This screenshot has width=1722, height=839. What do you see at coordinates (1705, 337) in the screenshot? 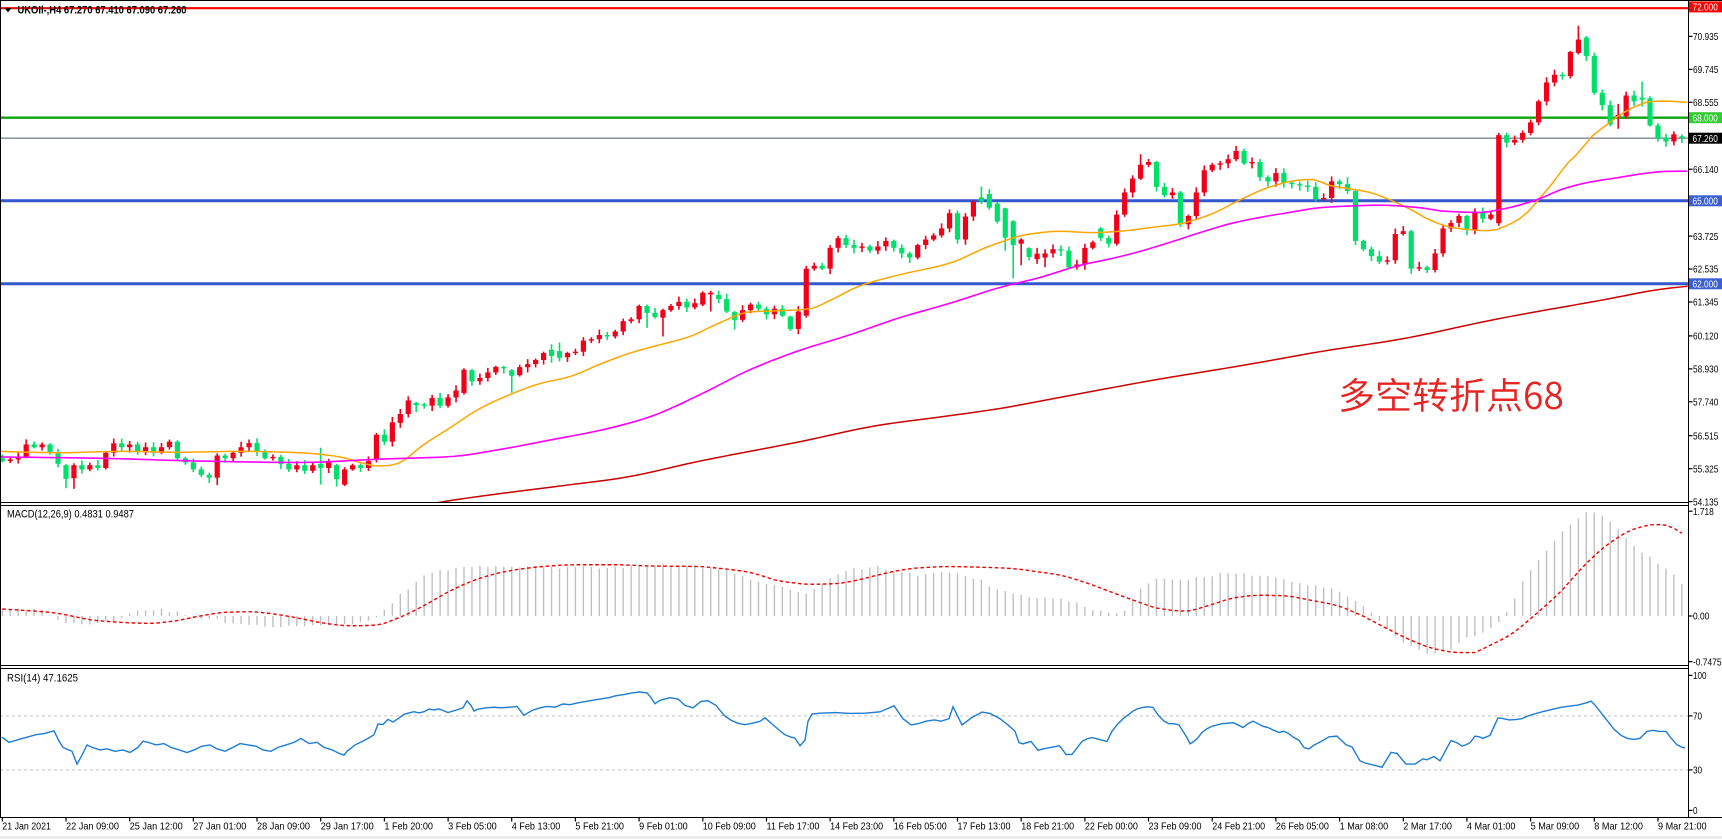
I see `svg-text: 60.120` at bounding box center [1705, 337].